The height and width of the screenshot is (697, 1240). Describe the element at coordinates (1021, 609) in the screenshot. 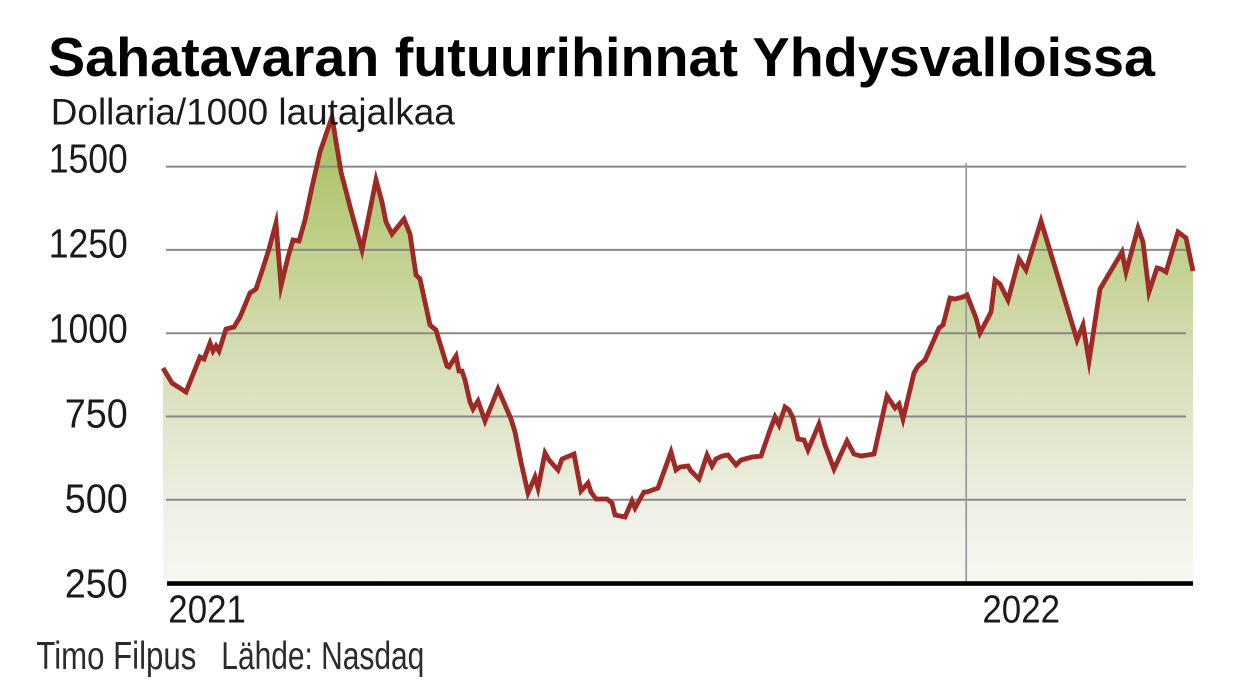

I see `svg-text: 2022` at that location.